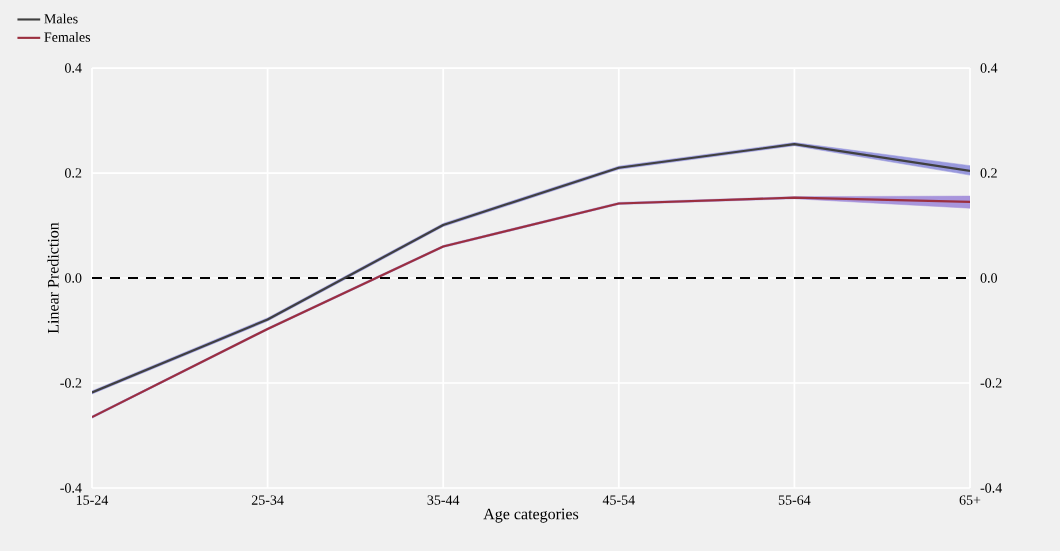 This screenshot has width=1060, height=551. Describe the element at coordinates (73, 278) in the screenshot. I see `y-tick-label: 0.0` at that location.